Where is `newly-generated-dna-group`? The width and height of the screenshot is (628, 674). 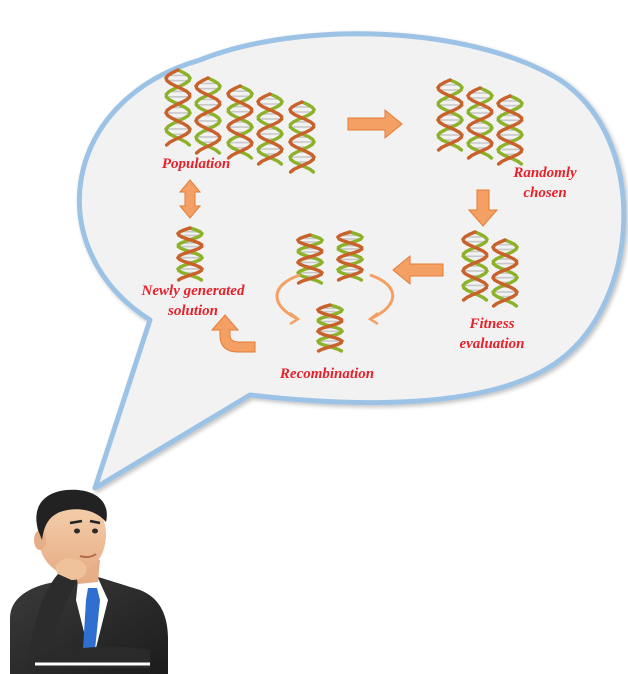
newly-generated-dna-group is located at coordinates (190, 254).